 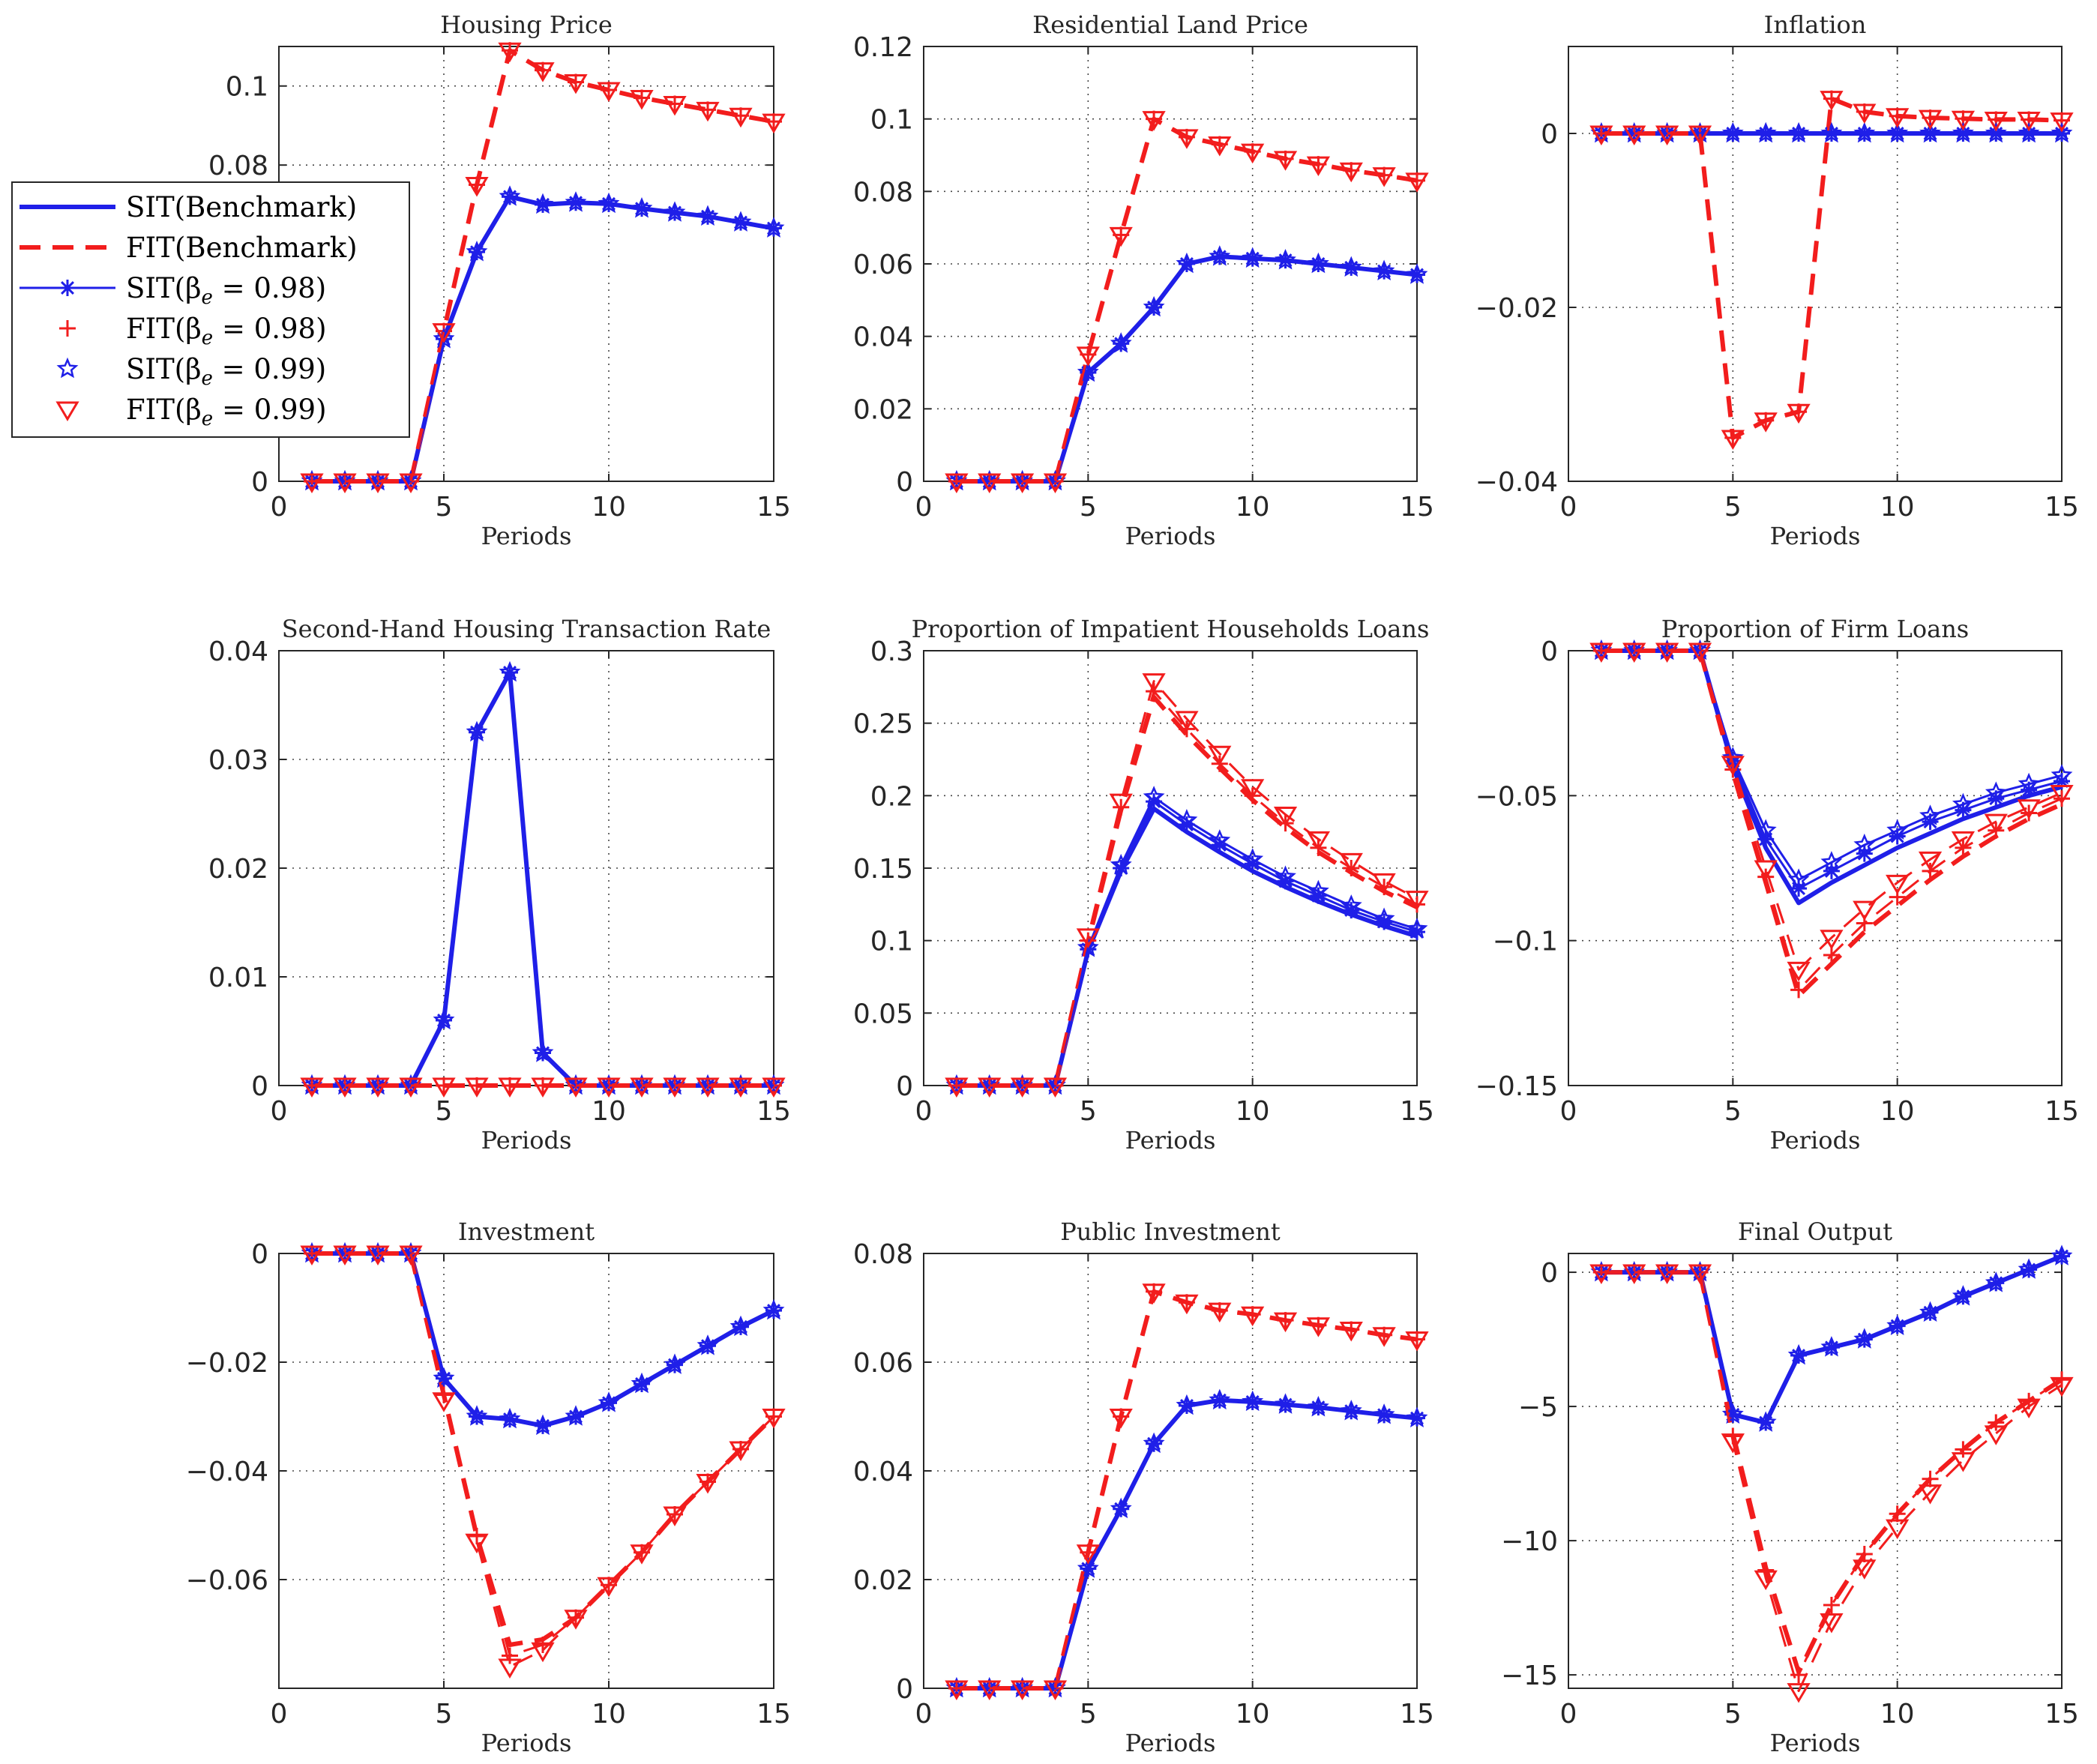 What do you see at coordinates (238, 166) in the screenshot?
I see `y-tick-label: 0.08` at bounding box center [238, 166].